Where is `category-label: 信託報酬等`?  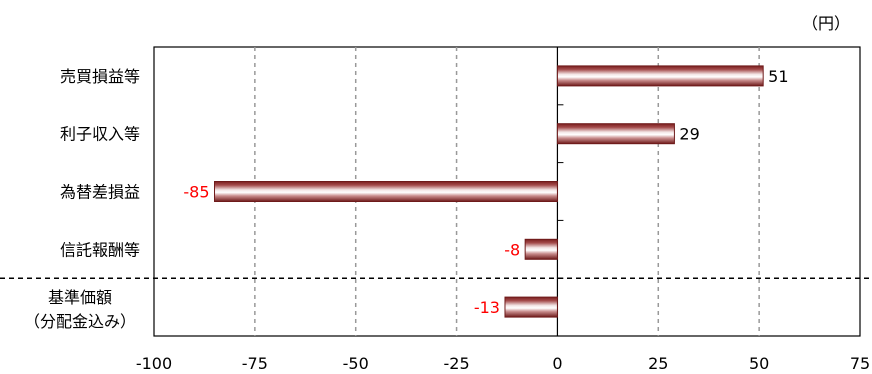 category-label: 信託報酬等 is located at coordinates (100, 249).